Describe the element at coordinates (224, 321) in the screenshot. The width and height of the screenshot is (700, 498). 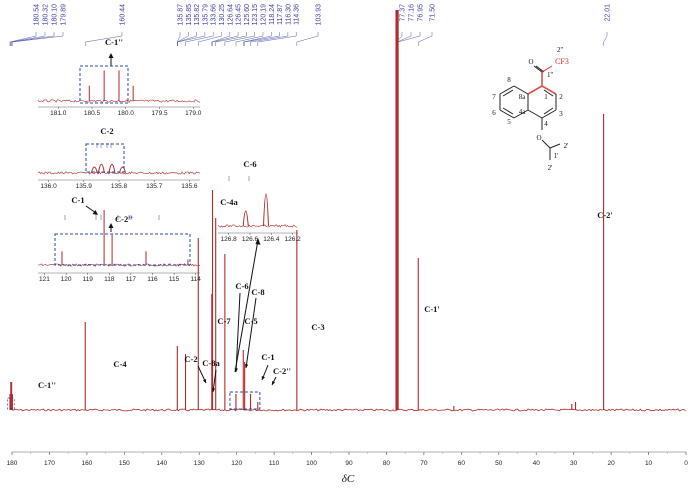
I see `peak-assignment-label: C-7` at that location.